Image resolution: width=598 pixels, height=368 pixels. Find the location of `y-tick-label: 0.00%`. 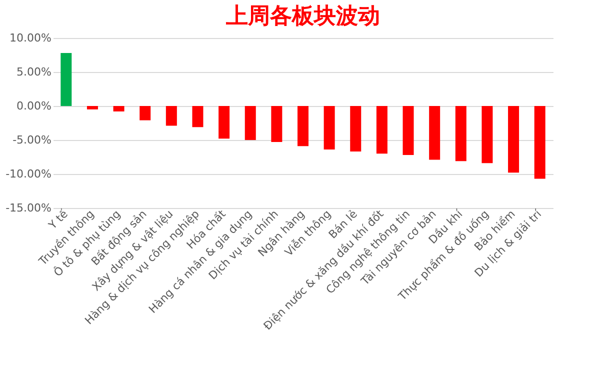

y-tick-label: 0.00% is located at coordinates (34, 106).